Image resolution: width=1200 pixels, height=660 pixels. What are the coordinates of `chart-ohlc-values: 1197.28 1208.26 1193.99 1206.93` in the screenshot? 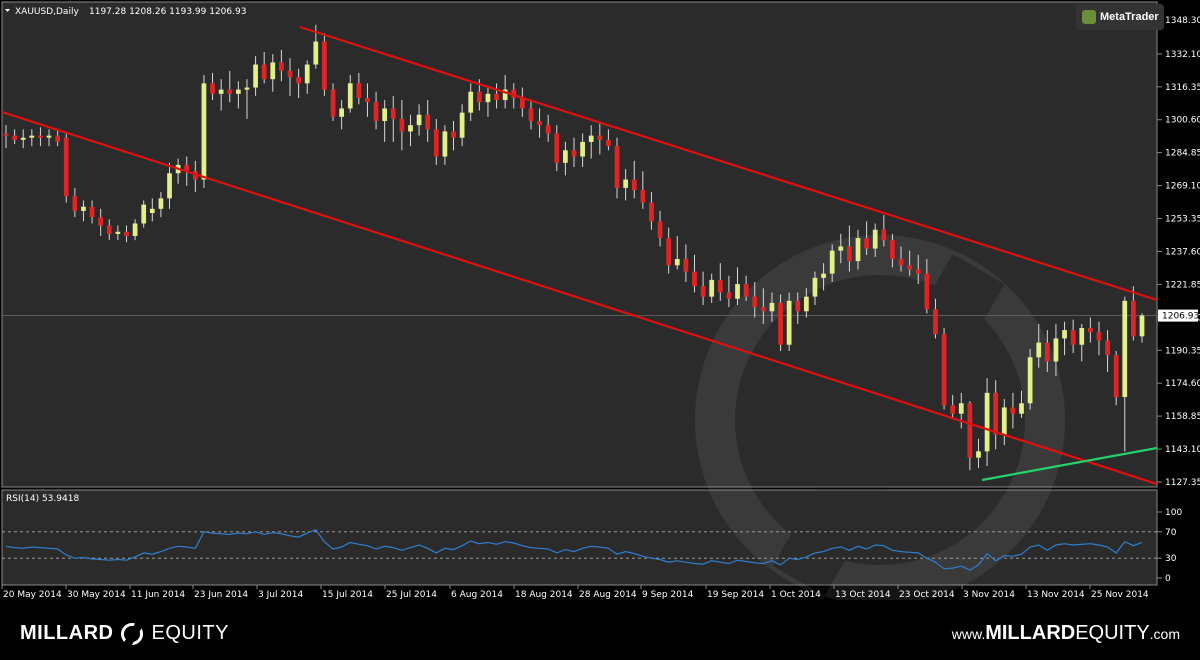 It's located at (167, 12).